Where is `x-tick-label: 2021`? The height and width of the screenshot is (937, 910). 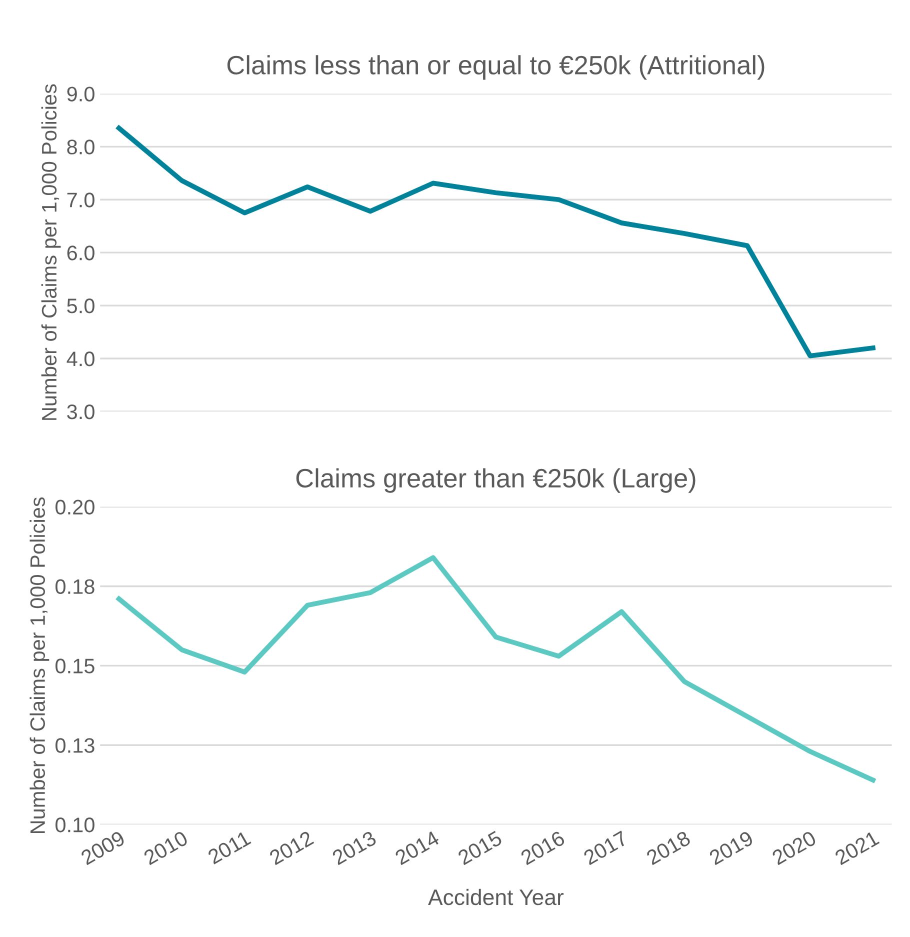 x-tick-label: 2021 is located at coordinates (857, 848).